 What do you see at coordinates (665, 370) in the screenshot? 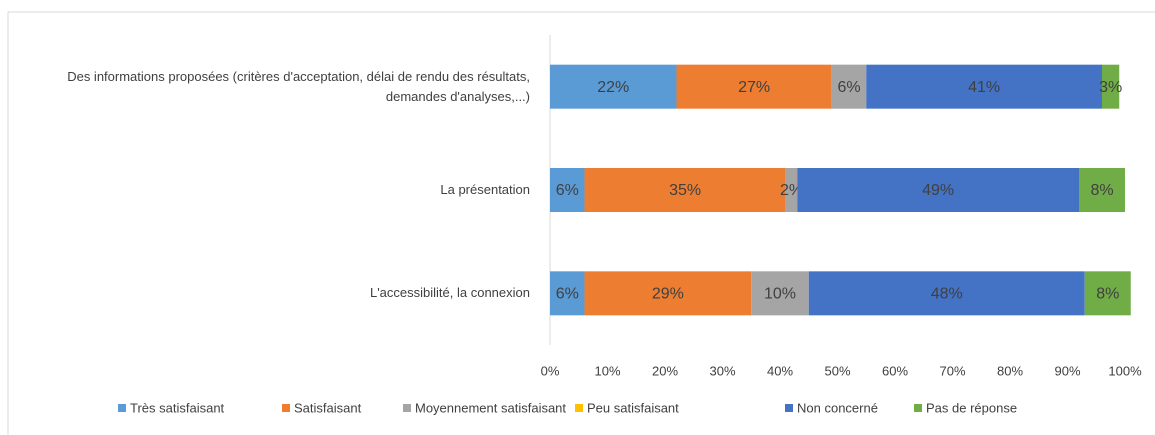
I see `x-tick-label: 20%` at bounding box center [665, 370].